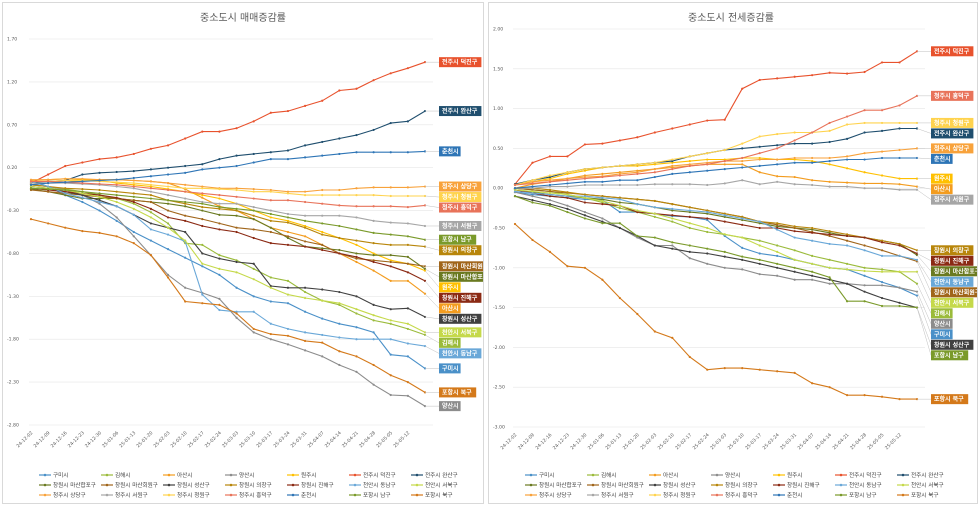 The height and width of the screenshot is (508, 980). I want to click on y-tick-label: 0.20, so click(12, 168).